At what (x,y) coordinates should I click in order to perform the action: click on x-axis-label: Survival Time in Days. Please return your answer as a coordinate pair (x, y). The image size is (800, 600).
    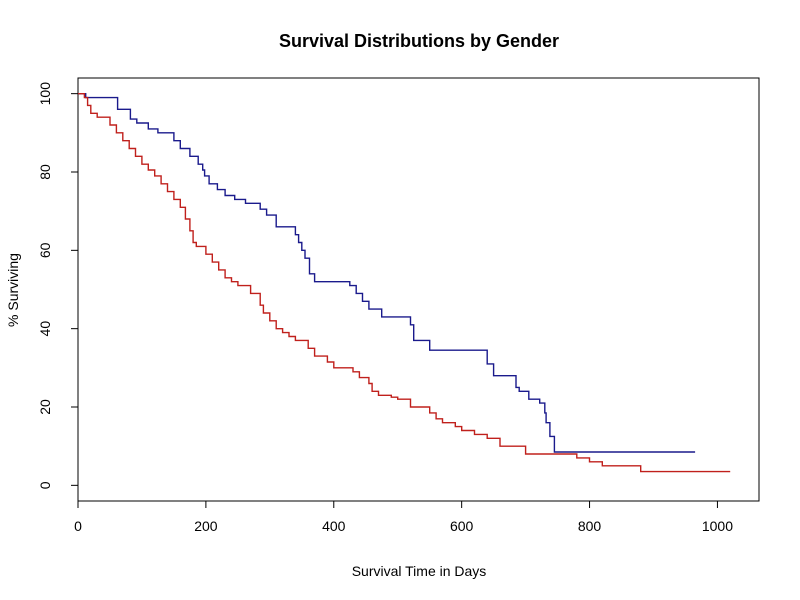
    Looking at the image, I should click on (419, 571).